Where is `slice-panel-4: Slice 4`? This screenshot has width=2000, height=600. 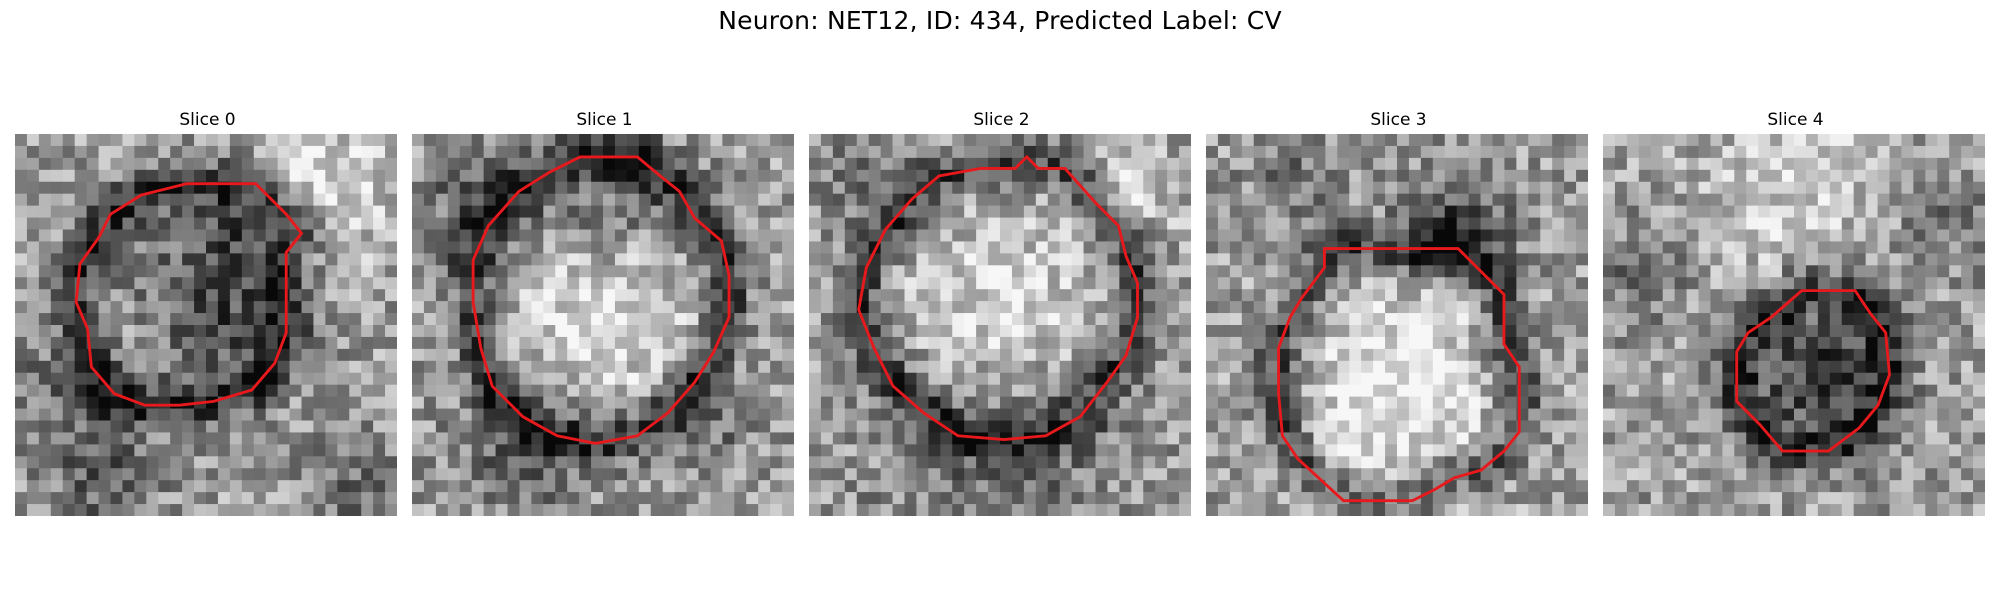 slice-panel-4: Slice 4 is located at coordinates (1795, 313).